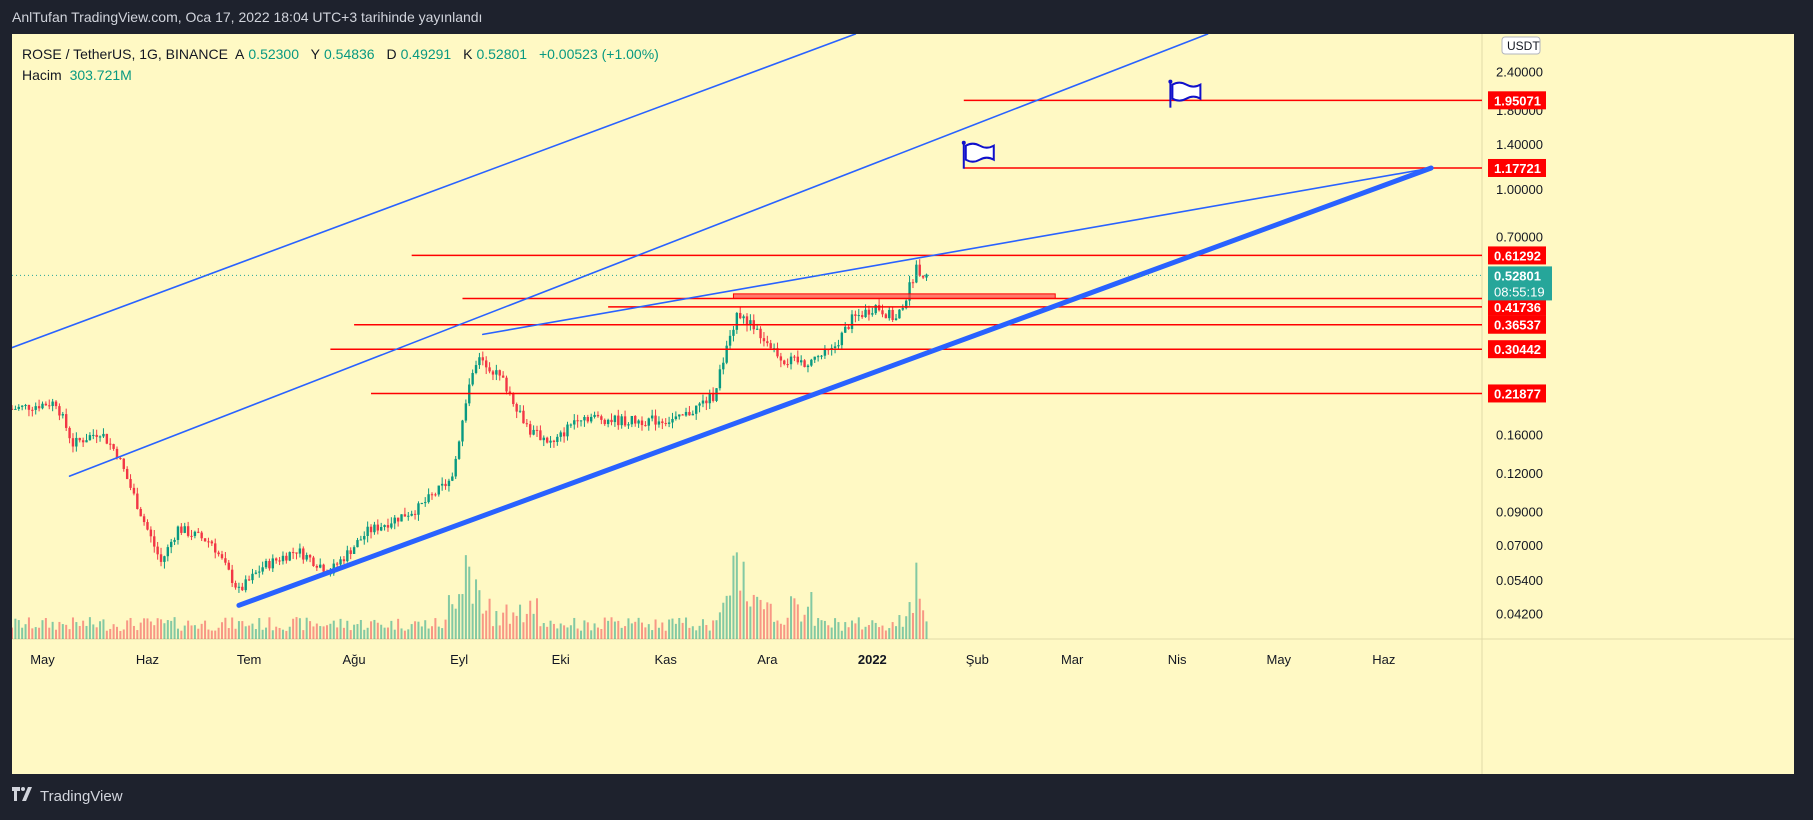 This screenshot has width=1813, height=820. I want to click on price-tick-label: 0.16000, so click(1519, 434).